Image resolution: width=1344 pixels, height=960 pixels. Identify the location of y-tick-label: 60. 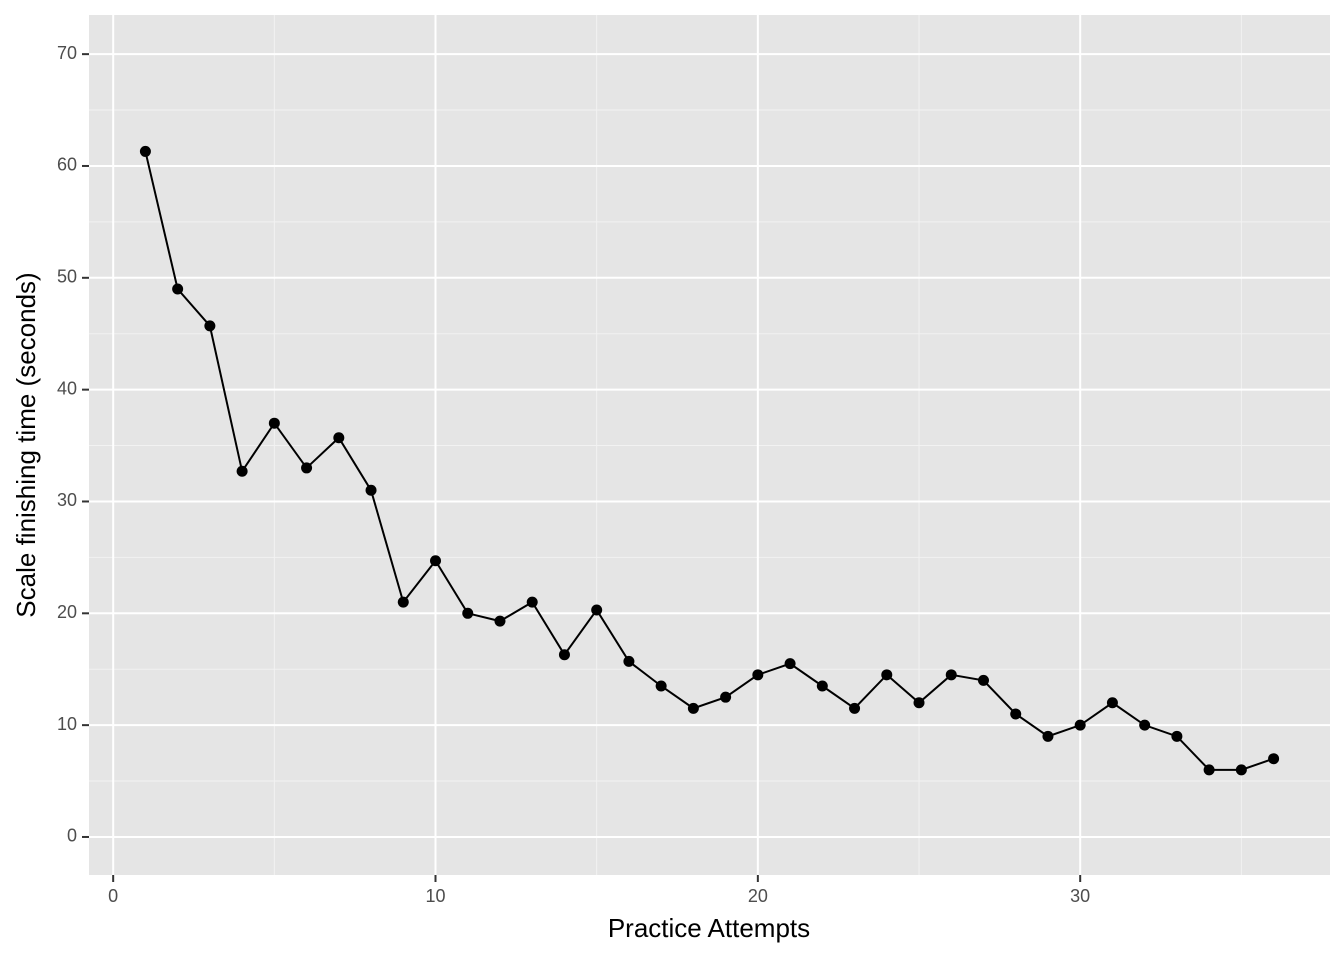
(67, 165).